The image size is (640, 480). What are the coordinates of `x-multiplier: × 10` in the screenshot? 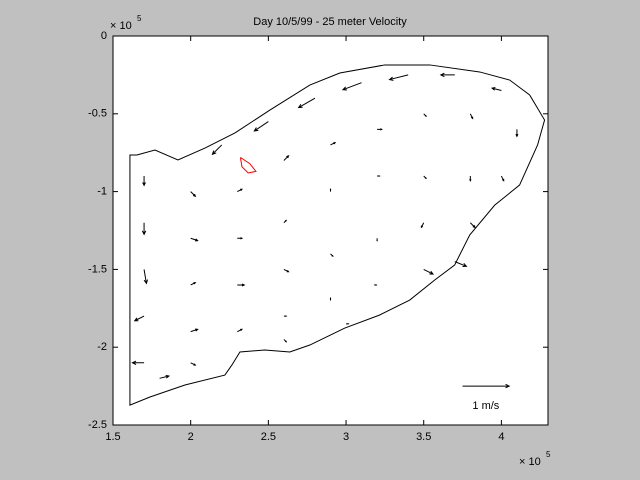 It's located at (530, 462).